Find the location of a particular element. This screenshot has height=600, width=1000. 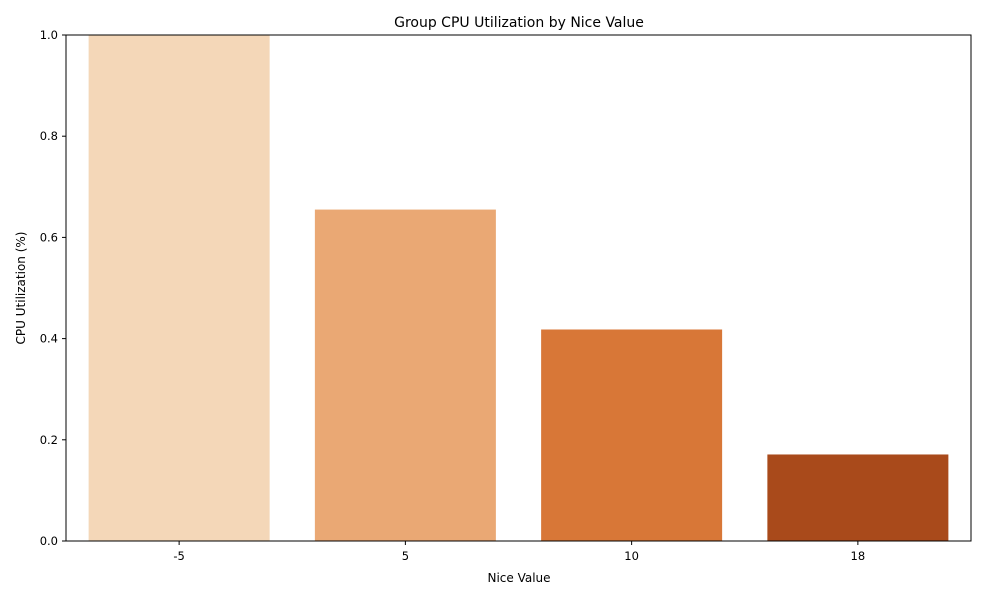

x-tick-label: 5 is located at coordinates (405, 556).